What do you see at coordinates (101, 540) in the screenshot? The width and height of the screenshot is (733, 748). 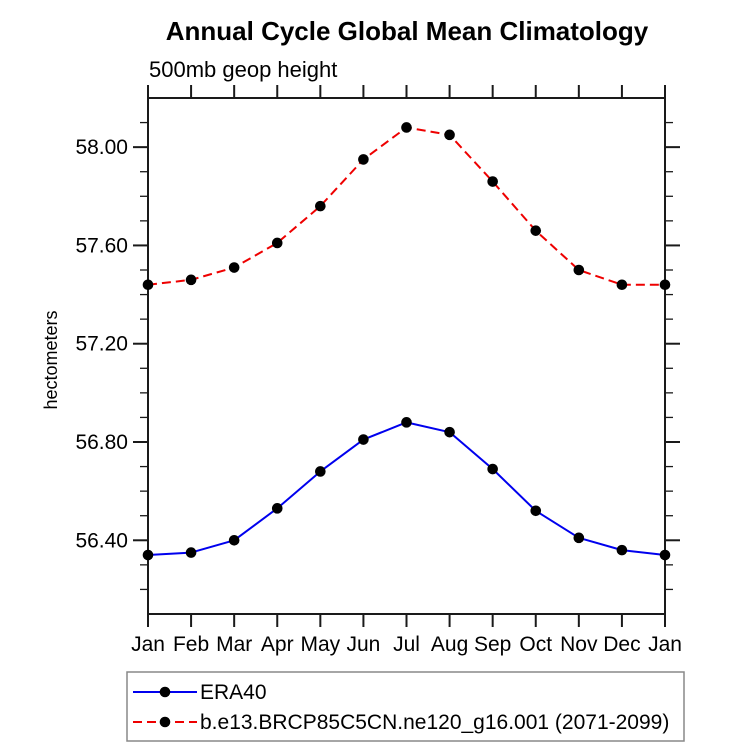 I see `y-tick-label: 56.40` at bounding box center [101, 540].